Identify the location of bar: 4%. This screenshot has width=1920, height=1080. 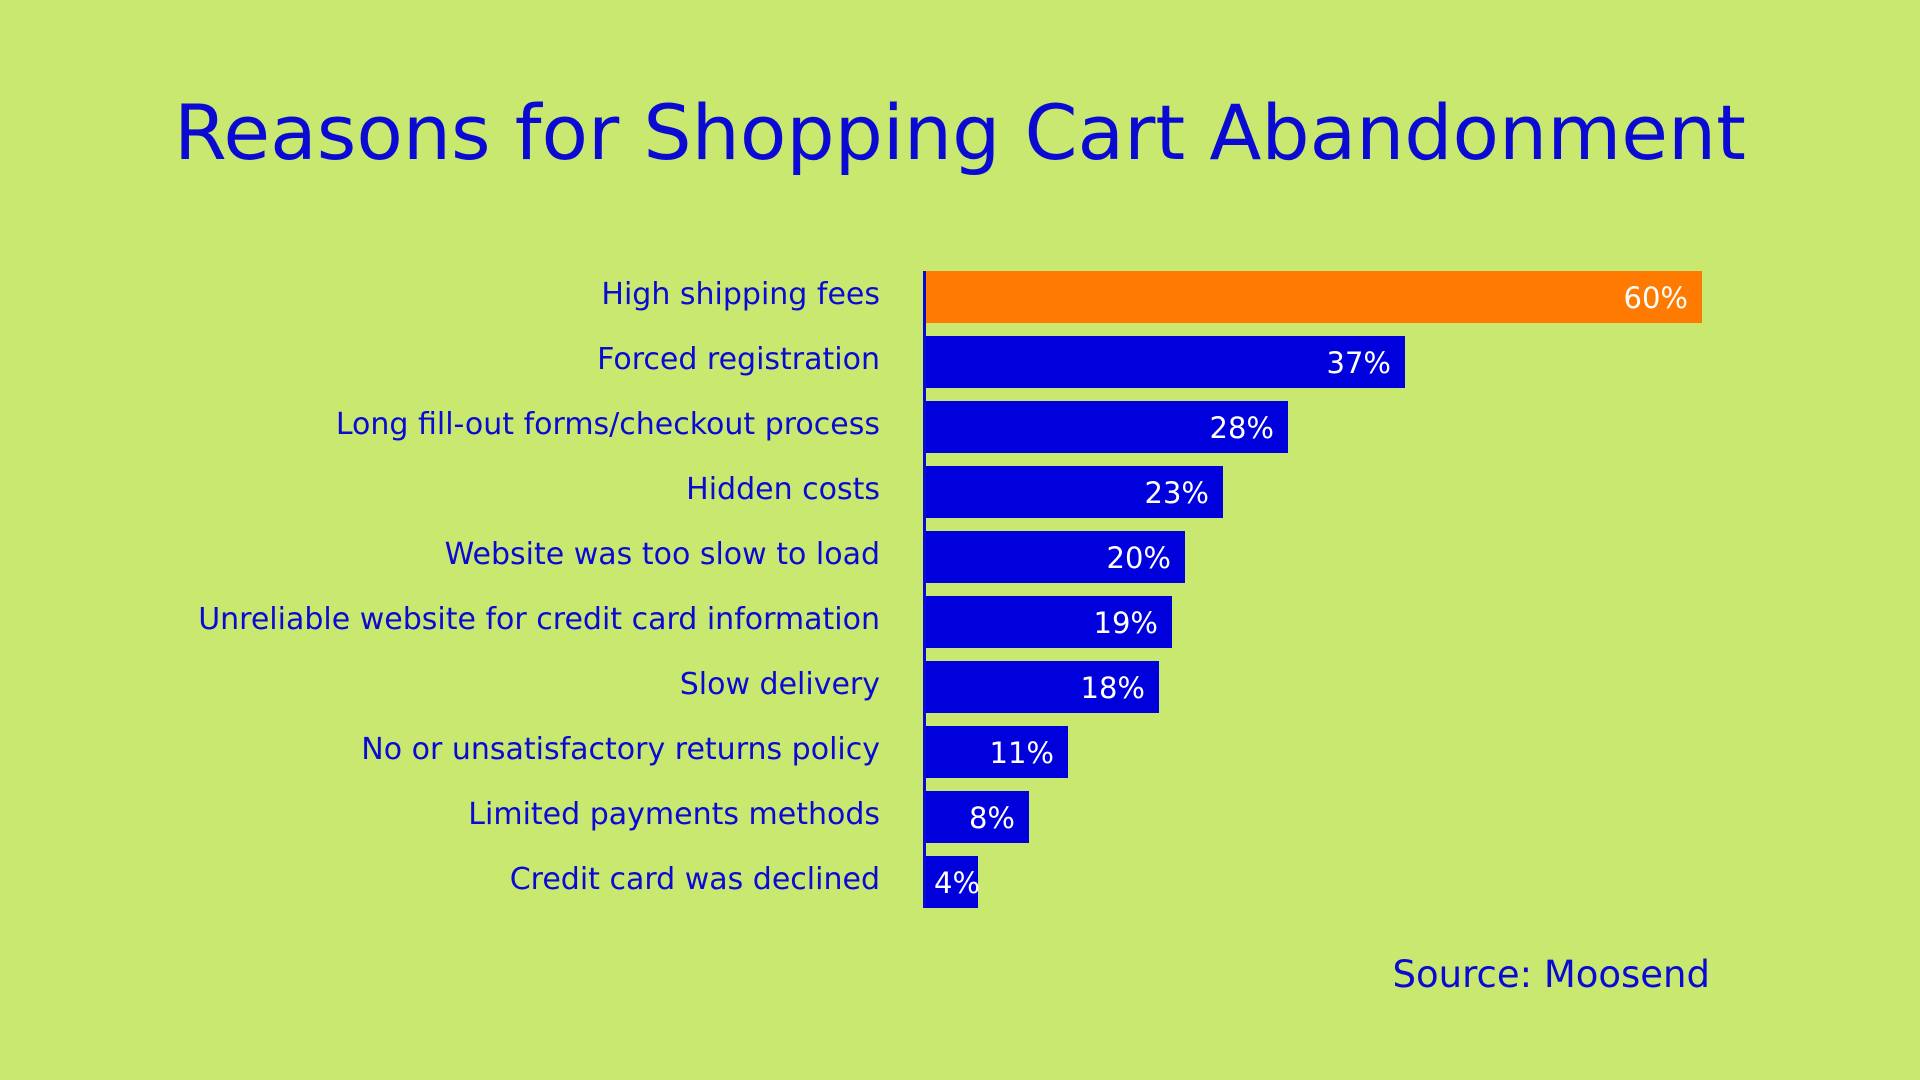
(953, 882).